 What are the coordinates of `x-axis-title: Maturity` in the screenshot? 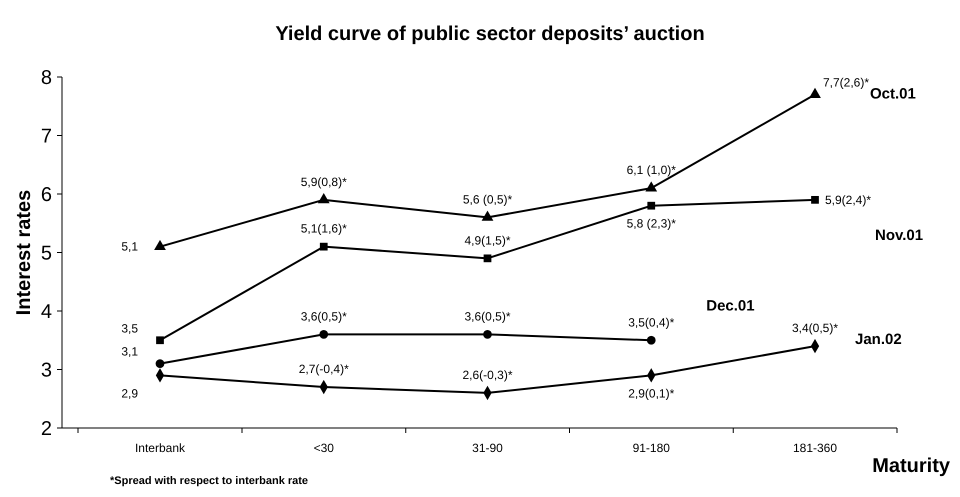 It's located at (911, 466).